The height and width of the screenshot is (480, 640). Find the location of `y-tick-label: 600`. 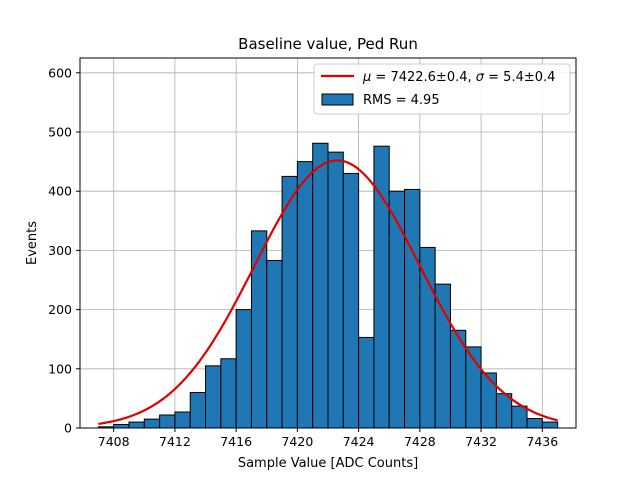

y-tick-label: 600 is located at coordinates (60, 72).